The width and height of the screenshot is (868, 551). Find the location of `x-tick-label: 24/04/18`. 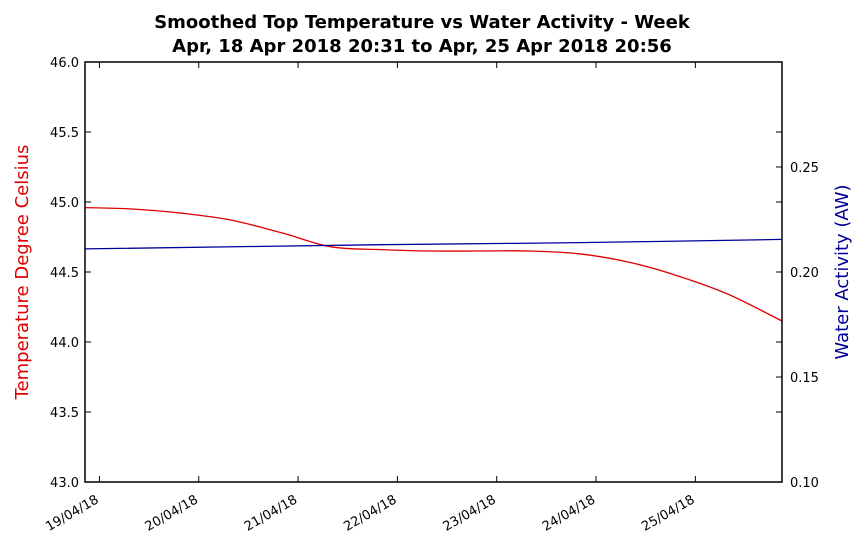

x-tick-label: 24/04/18 is located at coordinates (569, 513).